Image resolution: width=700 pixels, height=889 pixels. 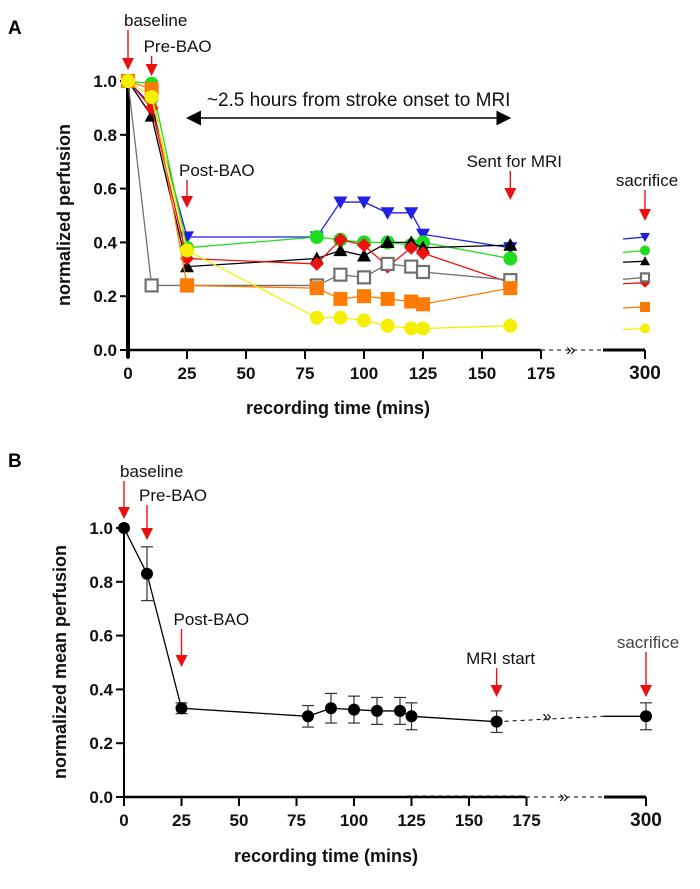 What do you see at coordinates (15, 461) in the screenshot?
I see `panel-b-label: B` at bounding box center [15, 461].